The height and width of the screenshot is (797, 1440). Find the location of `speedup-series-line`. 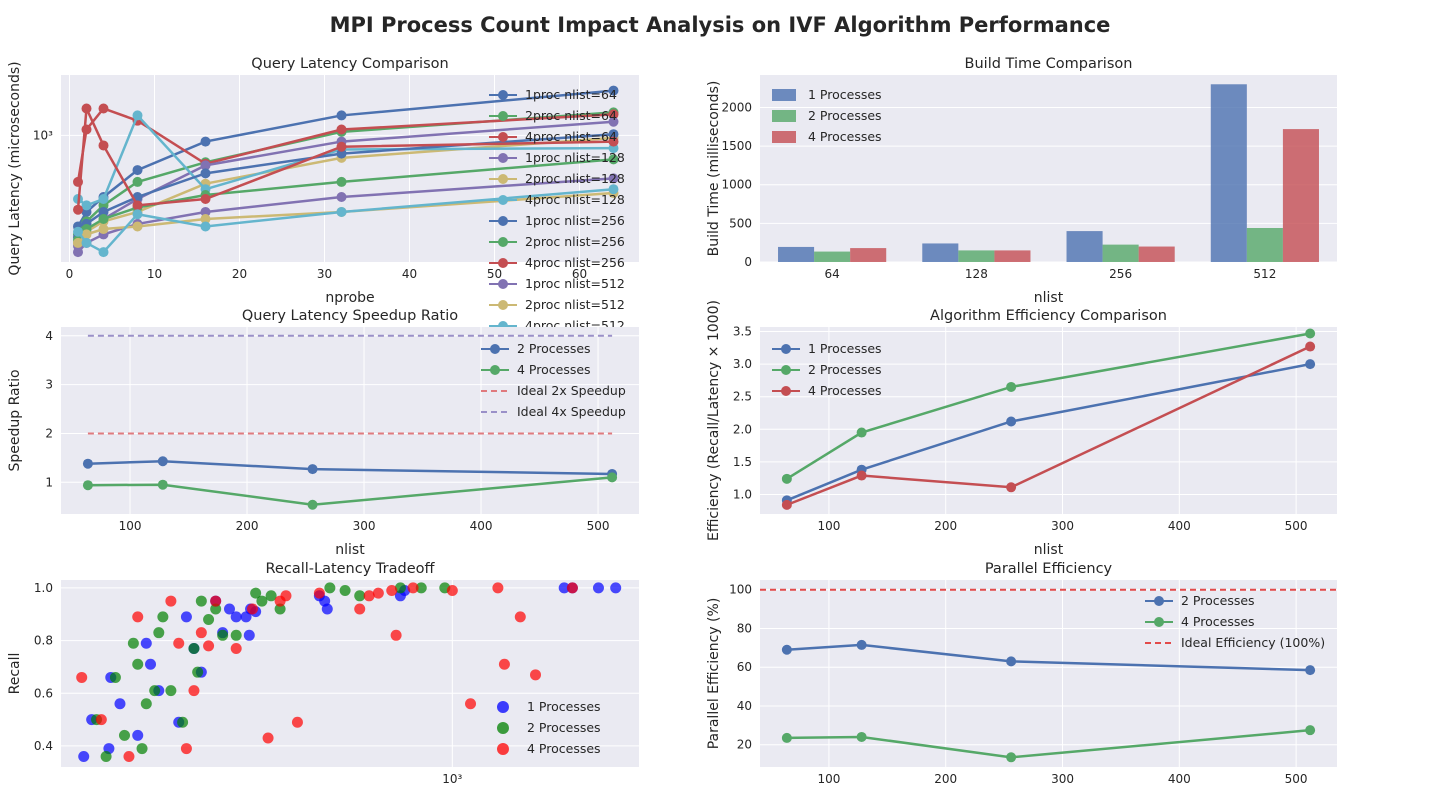

speedup-series-line is located at coordinates (350, 468).